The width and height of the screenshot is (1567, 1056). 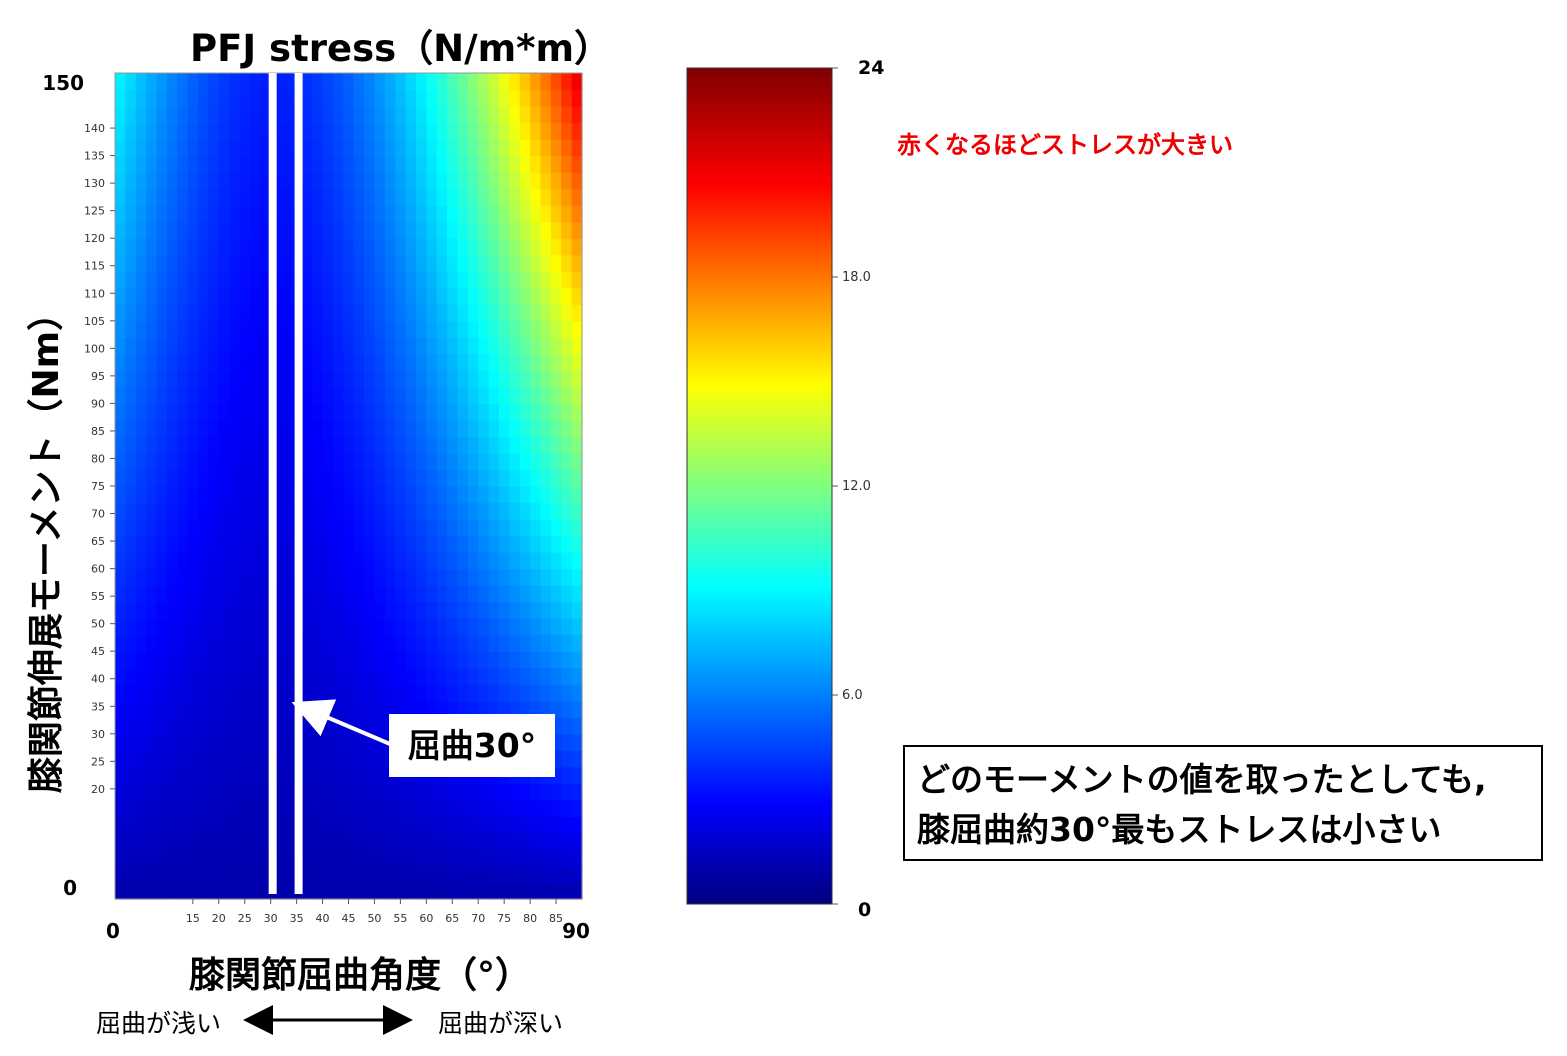 What do you see at coordinates (94, 293) in the screenshot?
I see `y-tick-label: 110` at bounding box center [94, 293].